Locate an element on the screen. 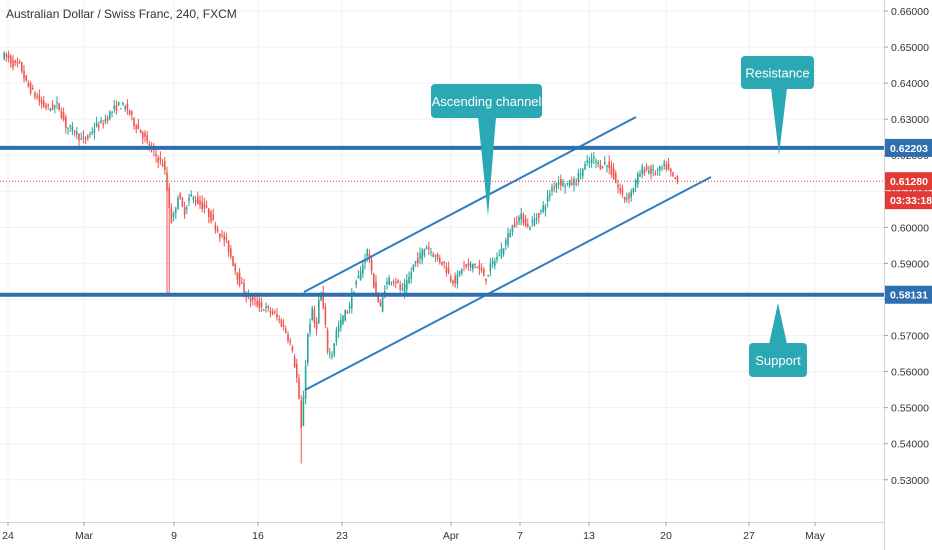  resistance-price-tag: 0.62203 is located at coordinates (908, 147).